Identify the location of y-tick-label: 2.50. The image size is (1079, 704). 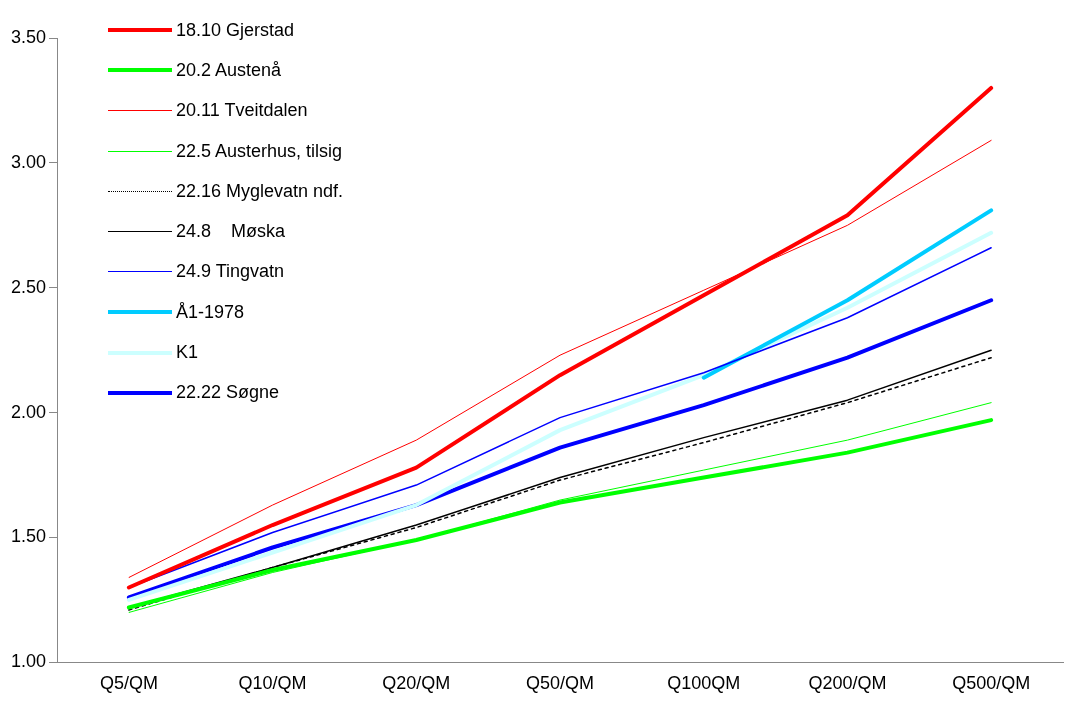
(28, 286).